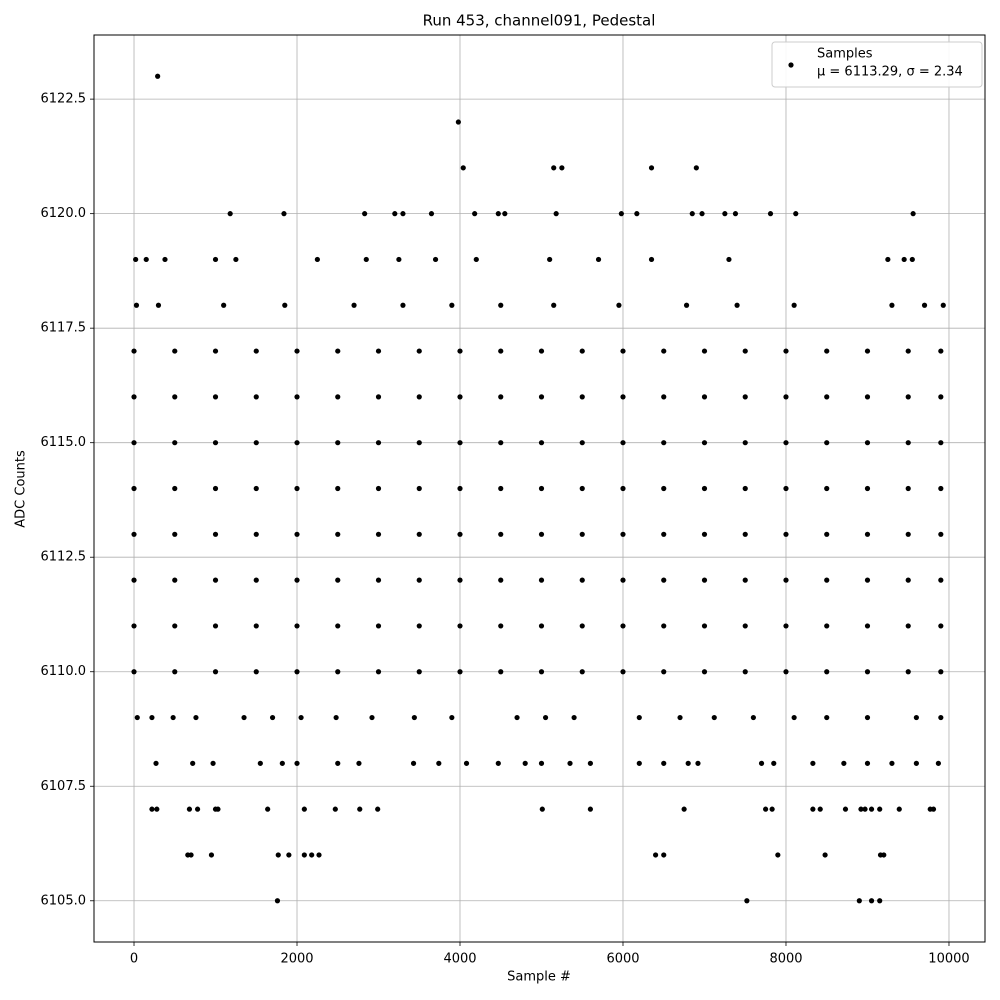  Describe the element at coordinates (459, 959) in the screenshot. I see `x-tick-label: 4000` at that location.